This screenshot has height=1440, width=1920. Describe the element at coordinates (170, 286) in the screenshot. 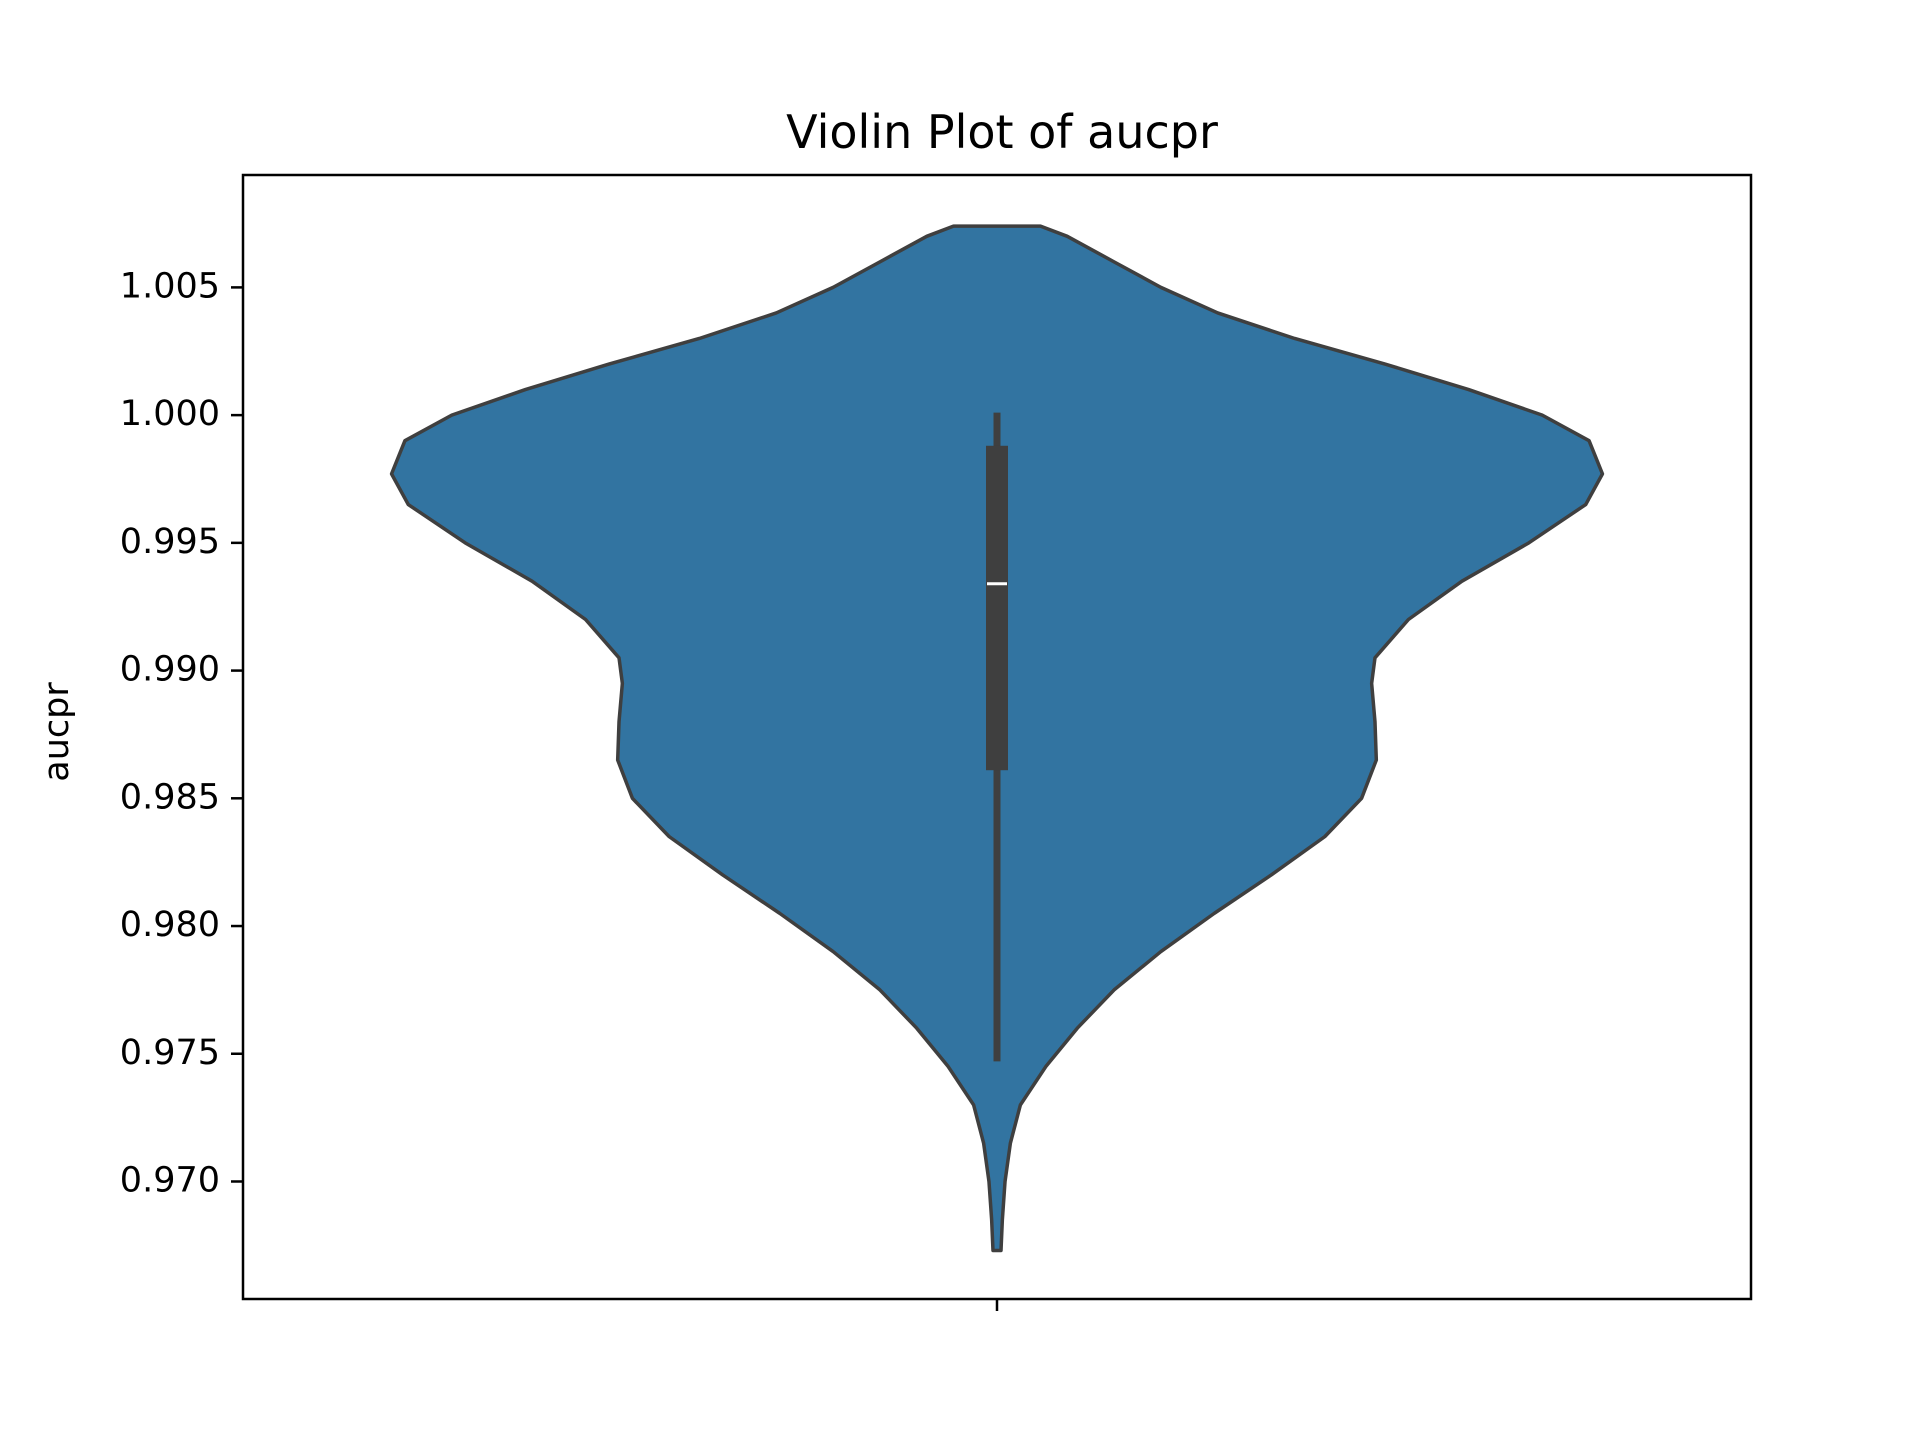

I see `y-tick-label: 1.005` at that location.